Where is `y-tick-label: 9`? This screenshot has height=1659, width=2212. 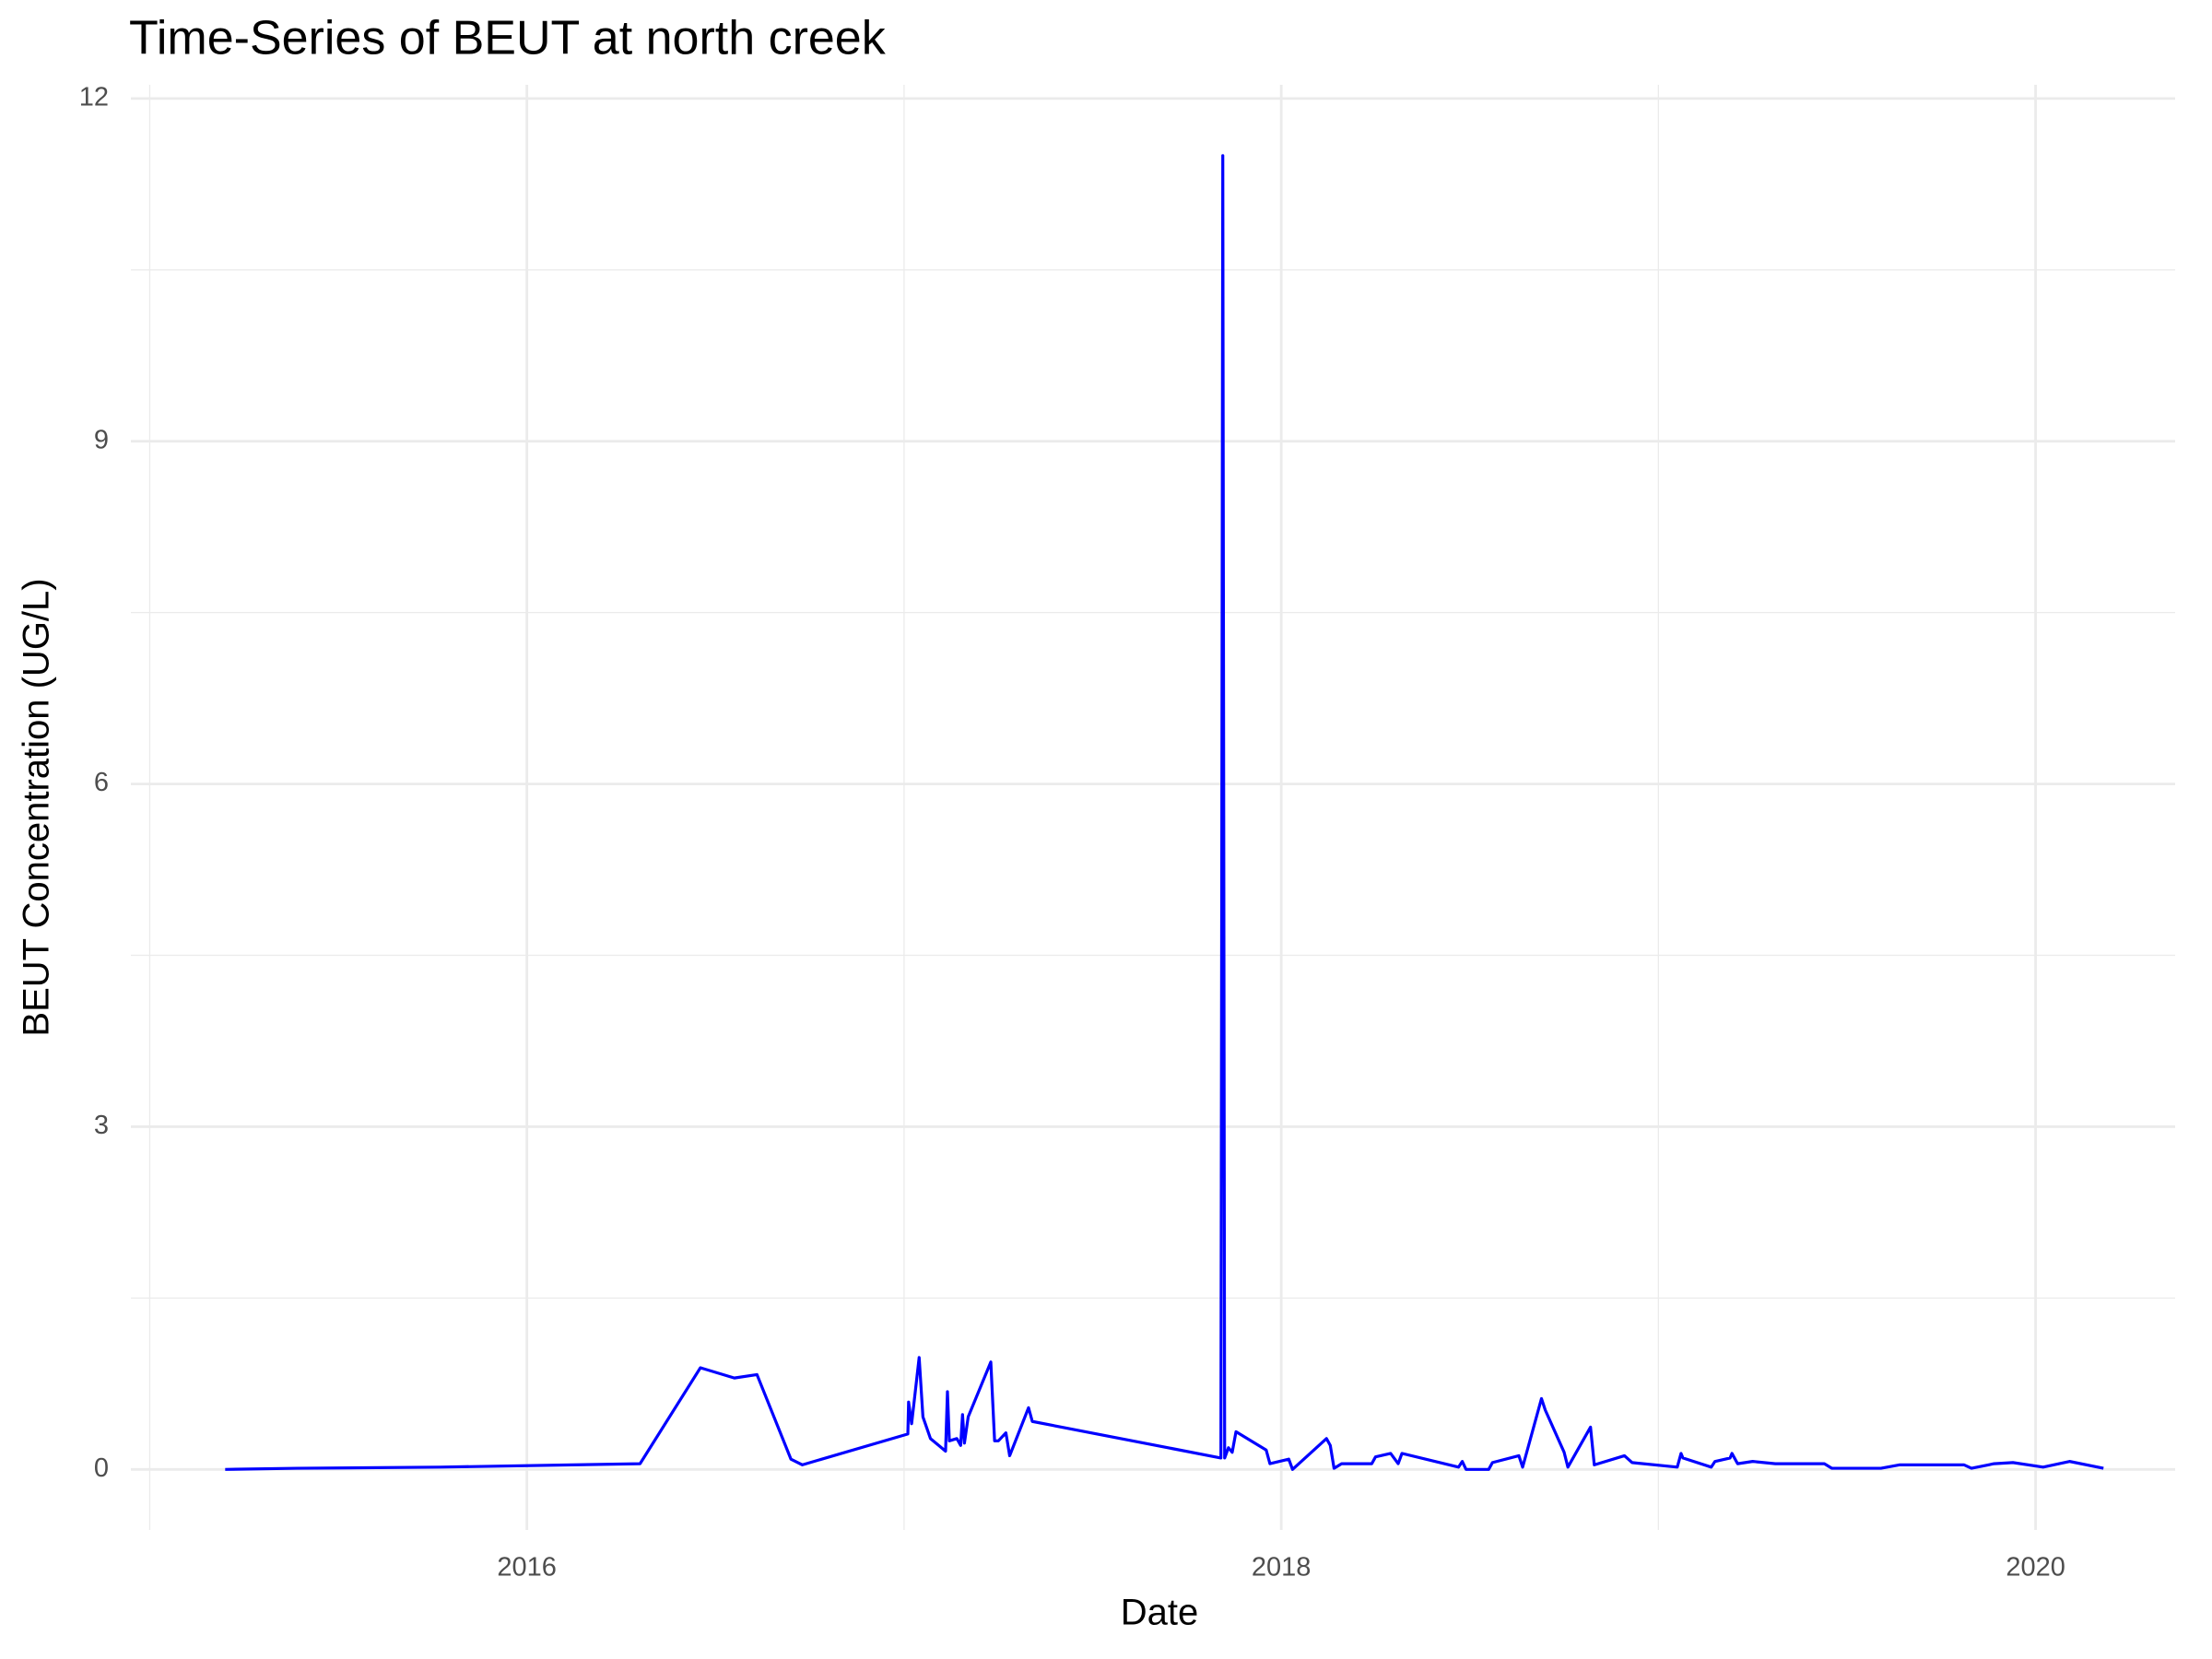
y-tick-label: 9 is located at coordinates (101, 439).